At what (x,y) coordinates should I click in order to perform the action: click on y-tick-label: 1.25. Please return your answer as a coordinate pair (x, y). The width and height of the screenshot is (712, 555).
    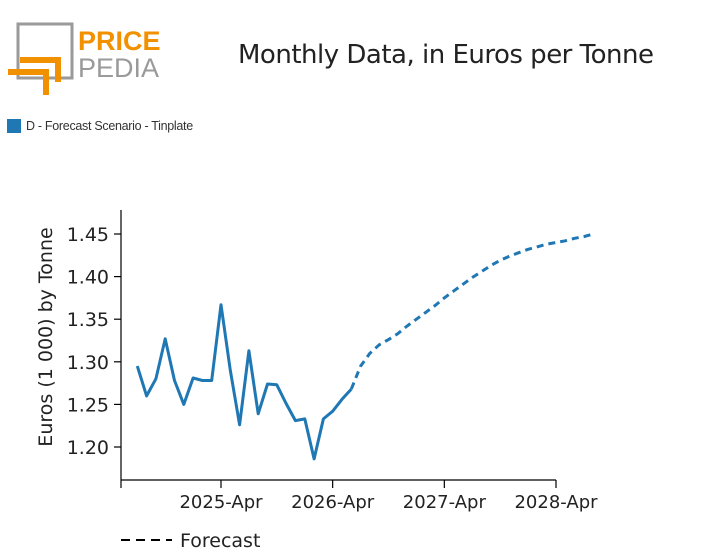
    Looking at the image, I should click on (88, 405).